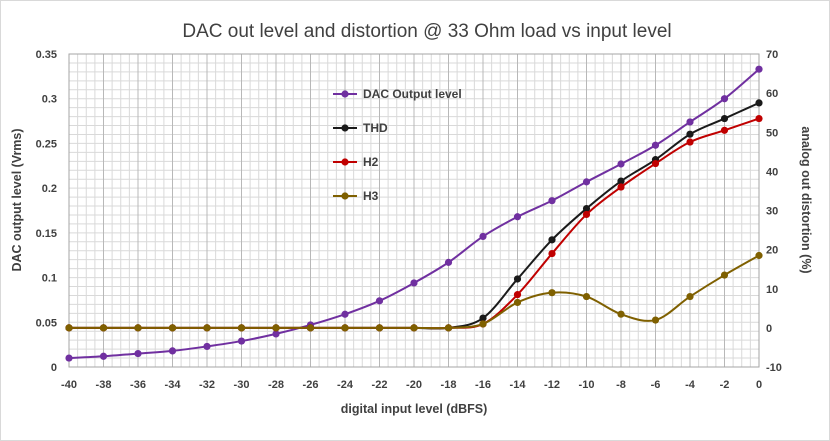 The width and height of the screenshot is (830, 441). What do you see at coordinates (483, 385) in the screenshot?
I see `x-tick-label: -16` at bounding box center [483, 385].